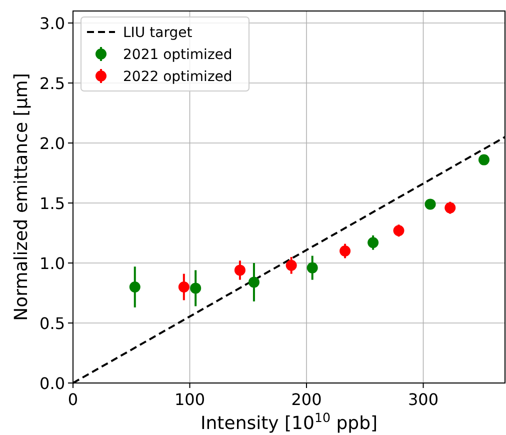  What do you see at coordinates (52, 263) in the screenshot?
I see `y-tick-label: 1.0` at bounding box center [52, 263].